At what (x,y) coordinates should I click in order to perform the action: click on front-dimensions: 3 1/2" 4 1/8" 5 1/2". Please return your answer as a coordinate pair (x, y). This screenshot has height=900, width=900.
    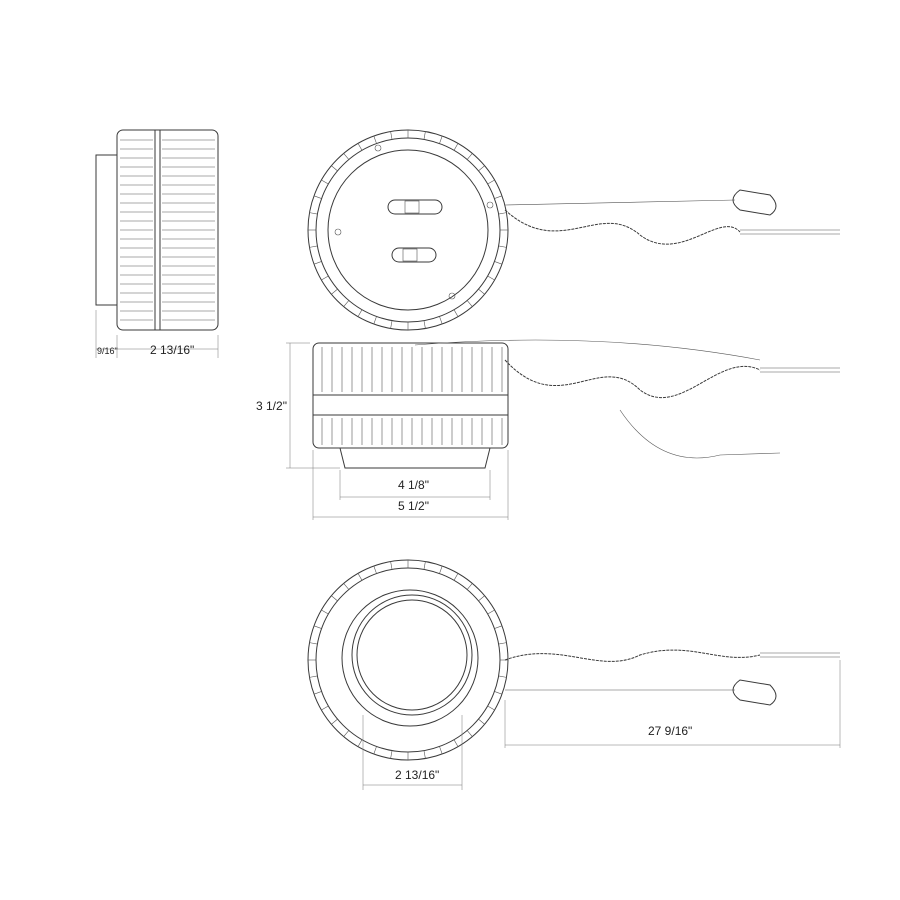
    Looking at the image, I should click on (382, 431).